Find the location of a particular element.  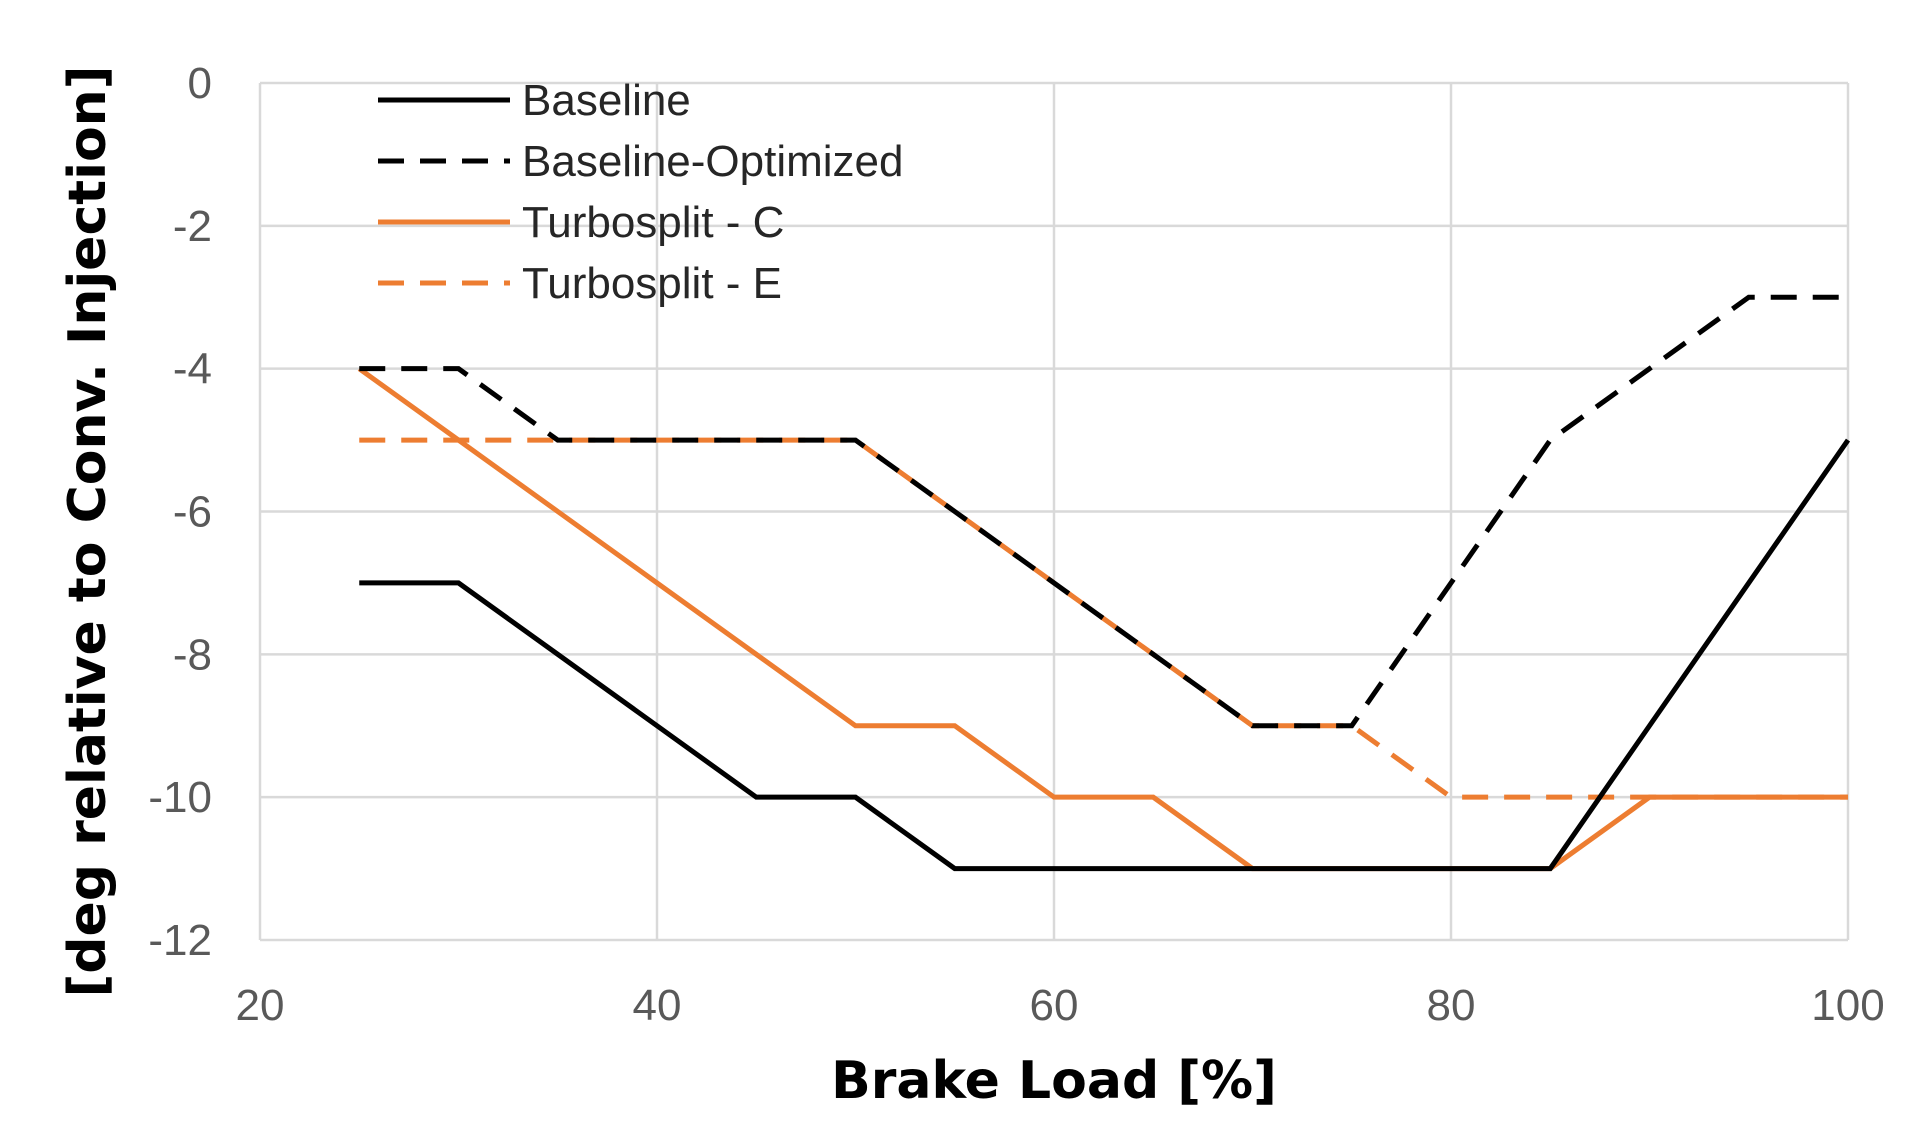

y-axis-title: [deg relative to Conv. Injection] is located at coordinates (88, 532).